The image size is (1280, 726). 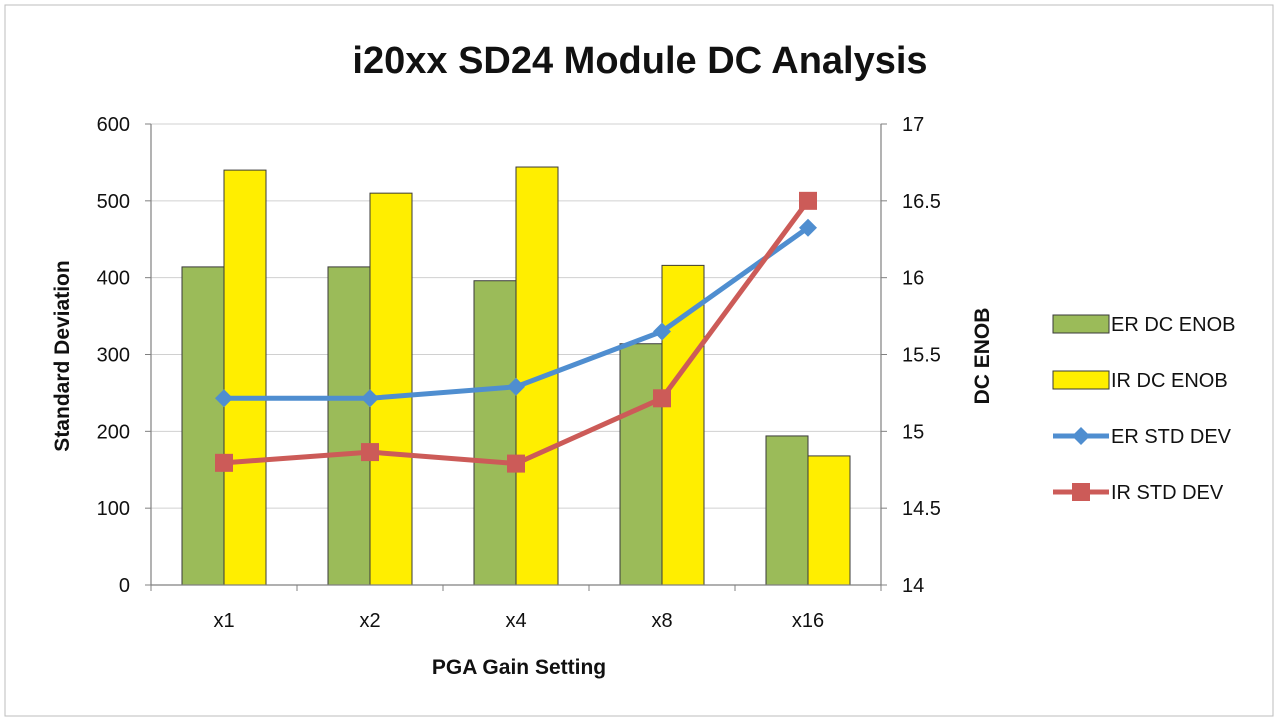 I want to click on legend-label-er-std-dev: ER STD DEV, so click(x=1171, y=437).